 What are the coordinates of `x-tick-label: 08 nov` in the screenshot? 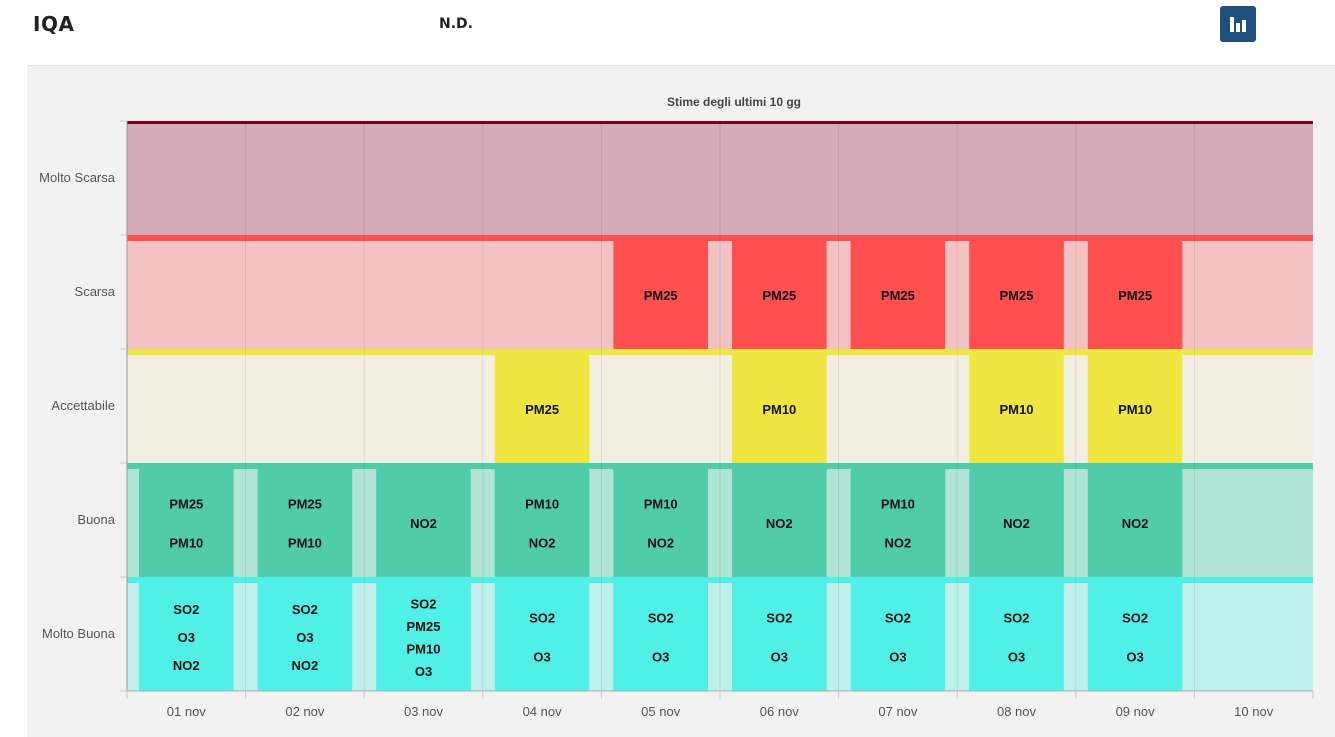 It's located at (1017, 711).